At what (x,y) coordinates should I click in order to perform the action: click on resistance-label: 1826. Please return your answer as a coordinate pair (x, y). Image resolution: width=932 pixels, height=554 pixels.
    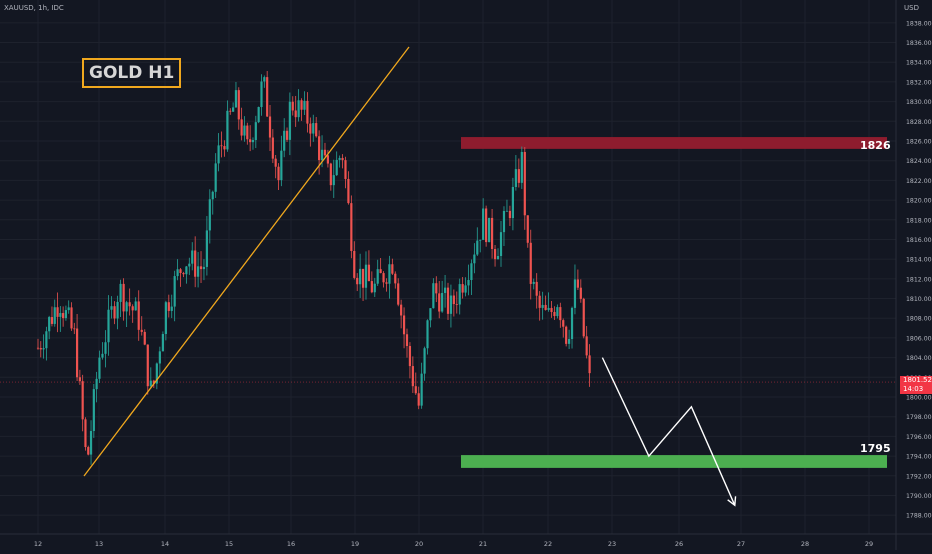
    Looking at the image, I should click on (875, 145).